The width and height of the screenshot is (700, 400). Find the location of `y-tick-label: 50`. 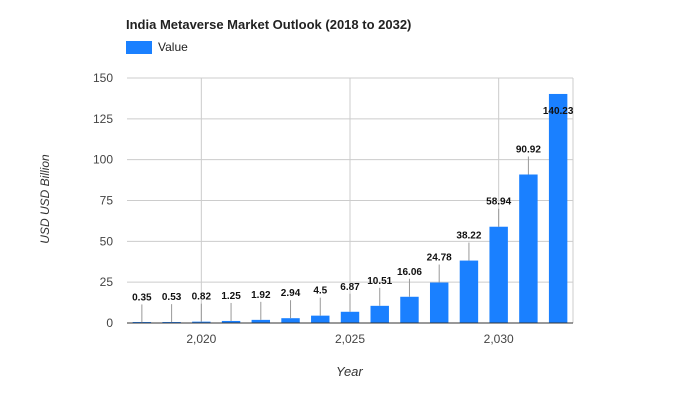

y-tick-label: 50 is located at coordinates (107, 241).